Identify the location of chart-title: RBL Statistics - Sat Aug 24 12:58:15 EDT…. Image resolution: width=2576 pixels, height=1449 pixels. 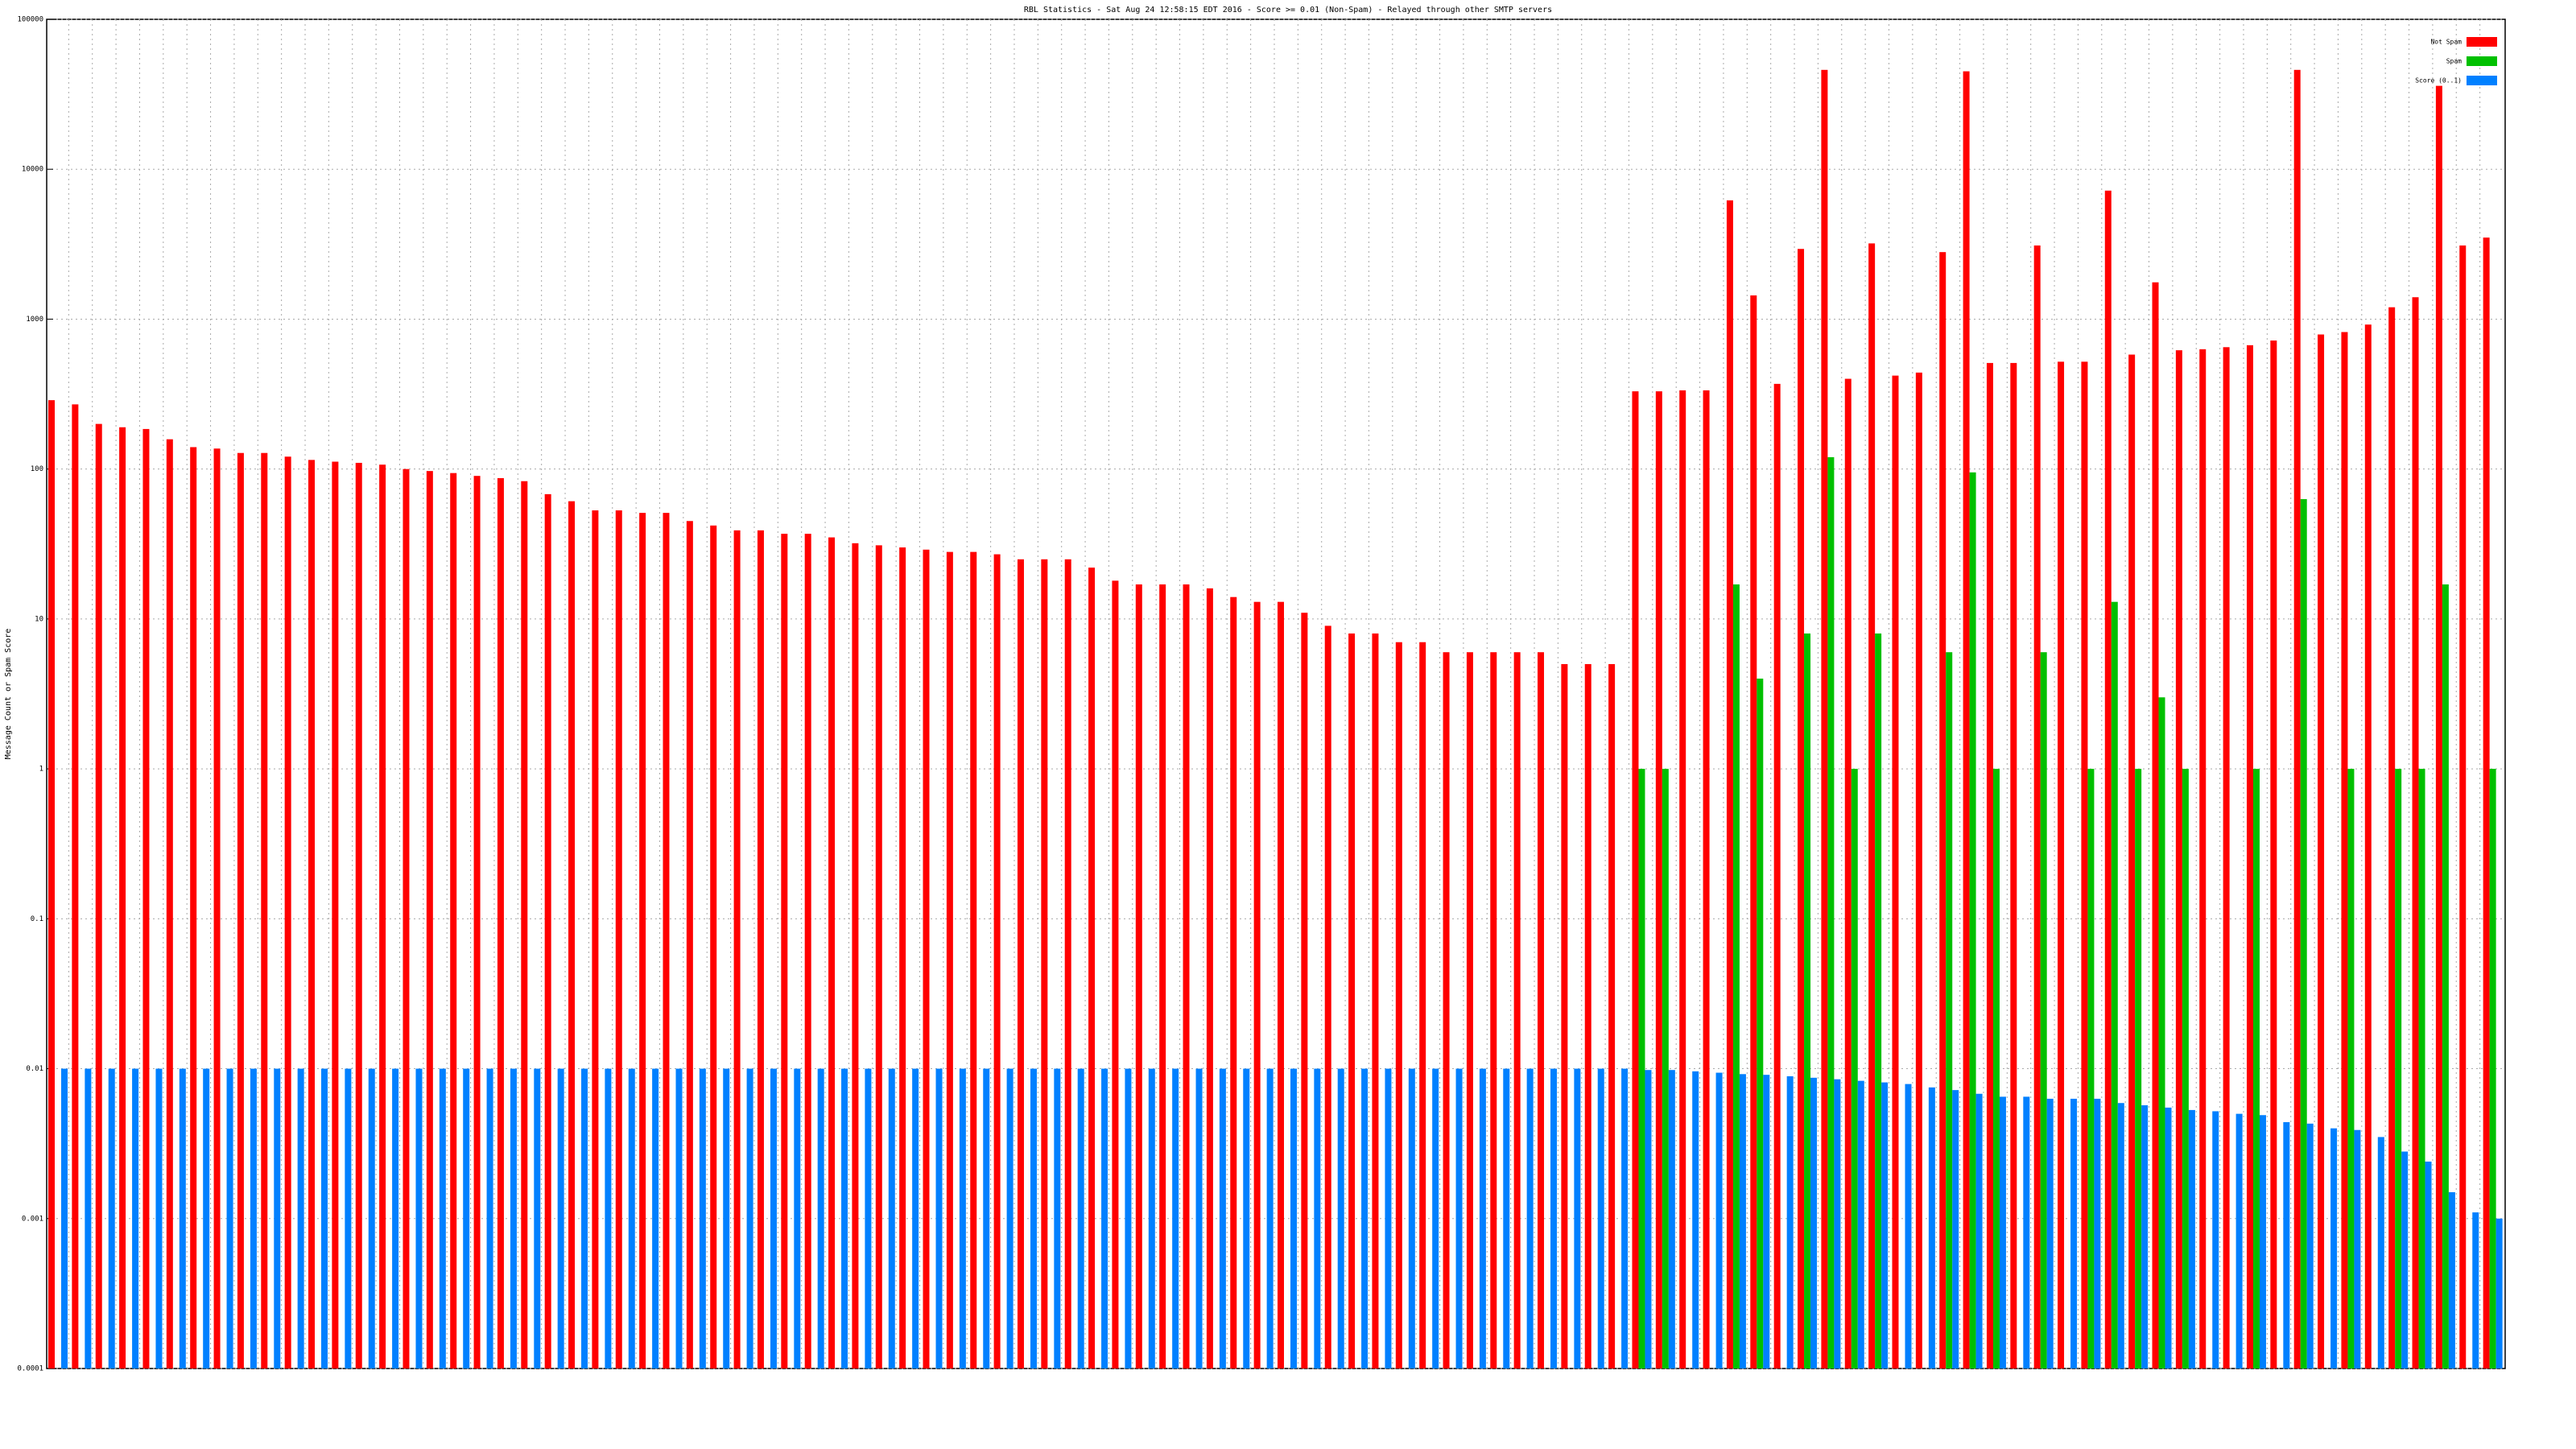
(1288, 10).